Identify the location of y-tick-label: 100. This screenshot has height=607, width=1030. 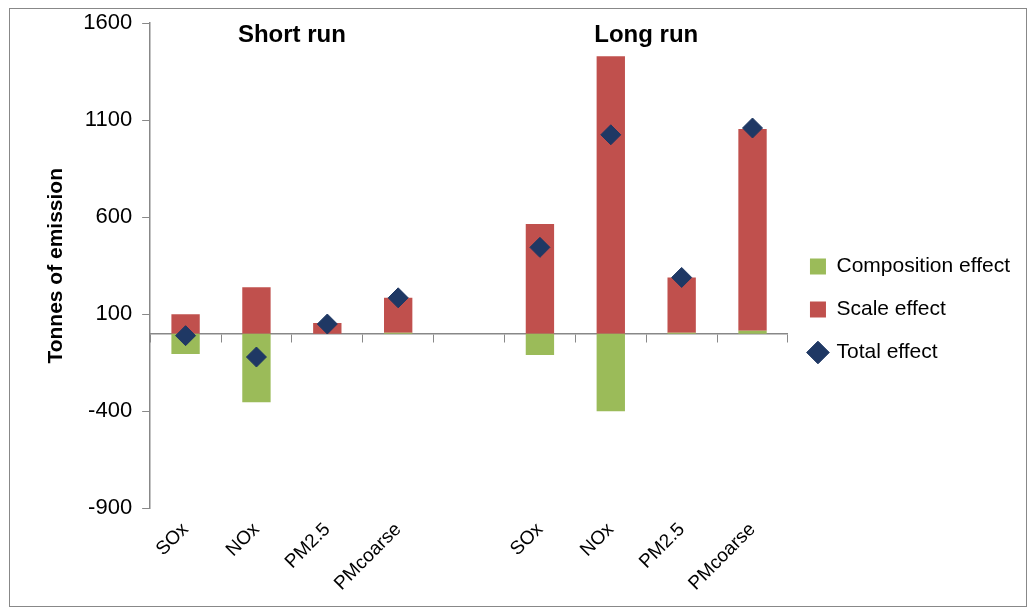
(114, 313).